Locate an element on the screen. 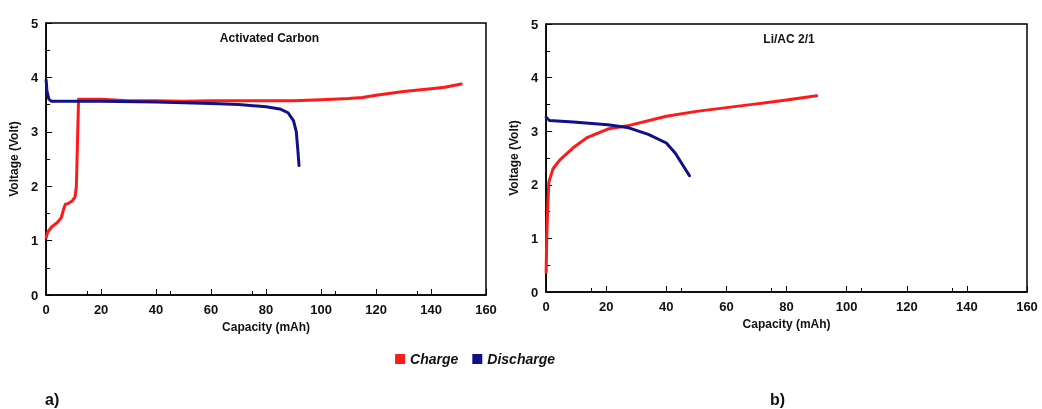 The height and width of the screenshot is (409, 1042). legend-label: Charge is located at coordinates (434, 359).